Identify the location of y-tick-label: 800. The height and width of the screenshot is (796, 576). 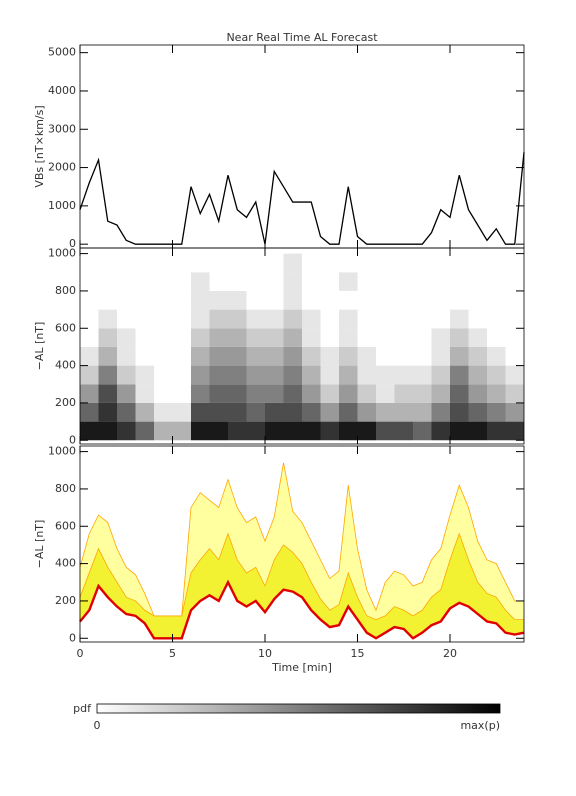
(65, 290).